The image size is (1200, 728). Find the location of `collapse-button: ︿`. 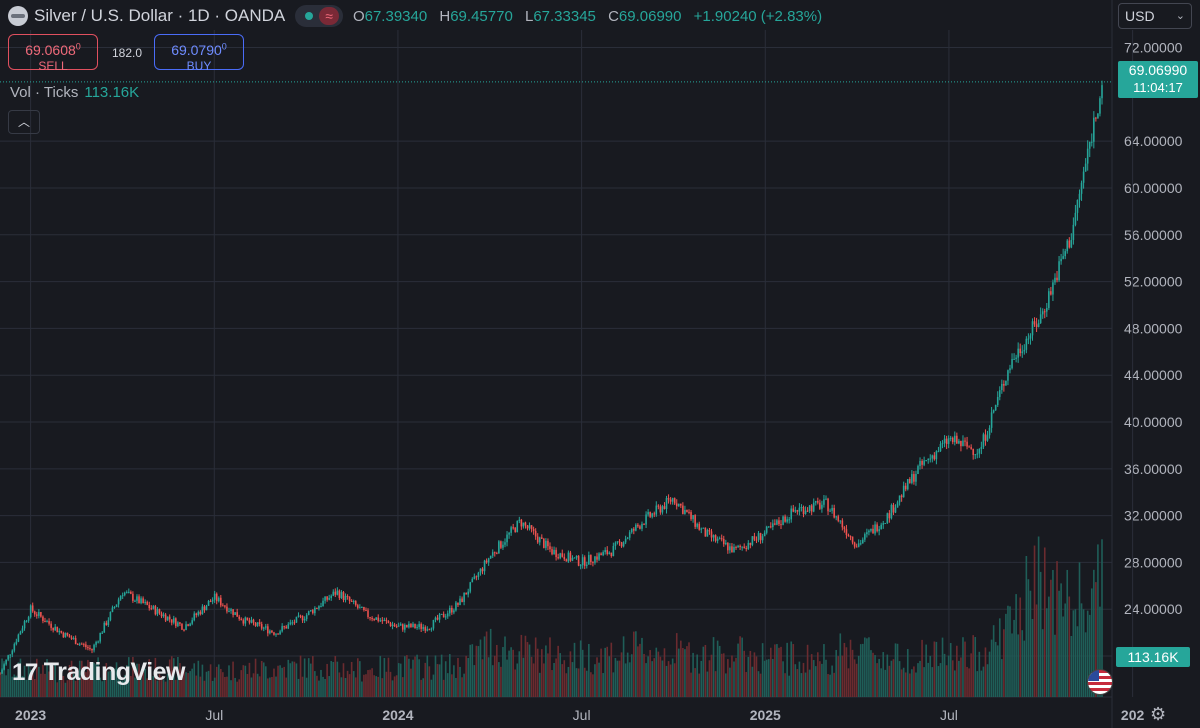

collapse-button: ︿ is located at coordinates (24, 122).